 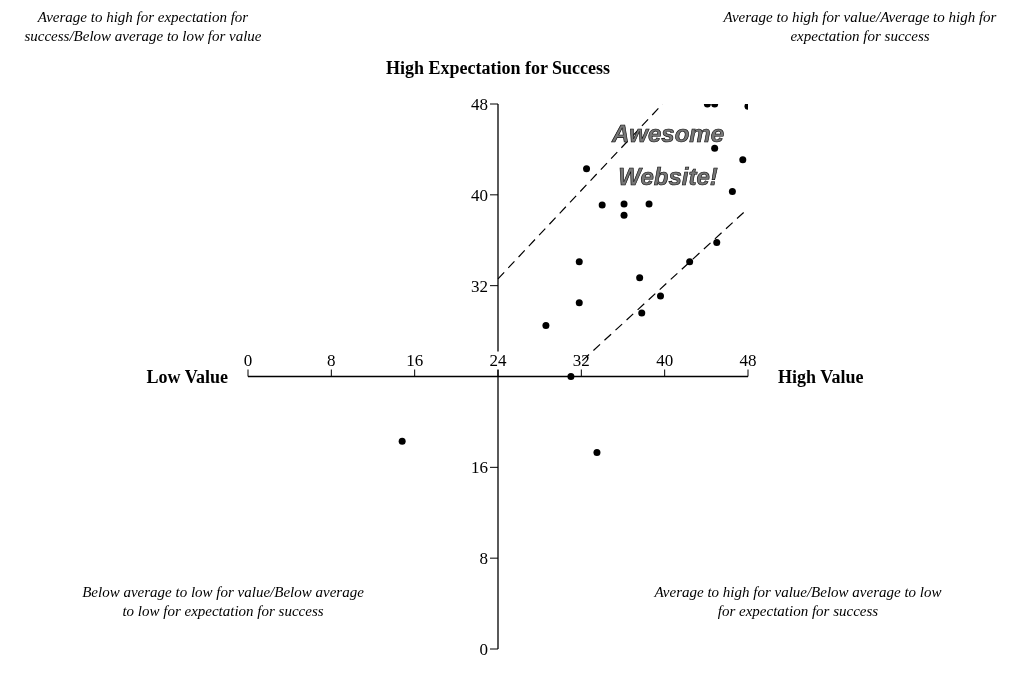 What do you see at coordinates (331, 360) in the screenshot?
I see `x-tick-label: 8` at bounding box center [331, 360].